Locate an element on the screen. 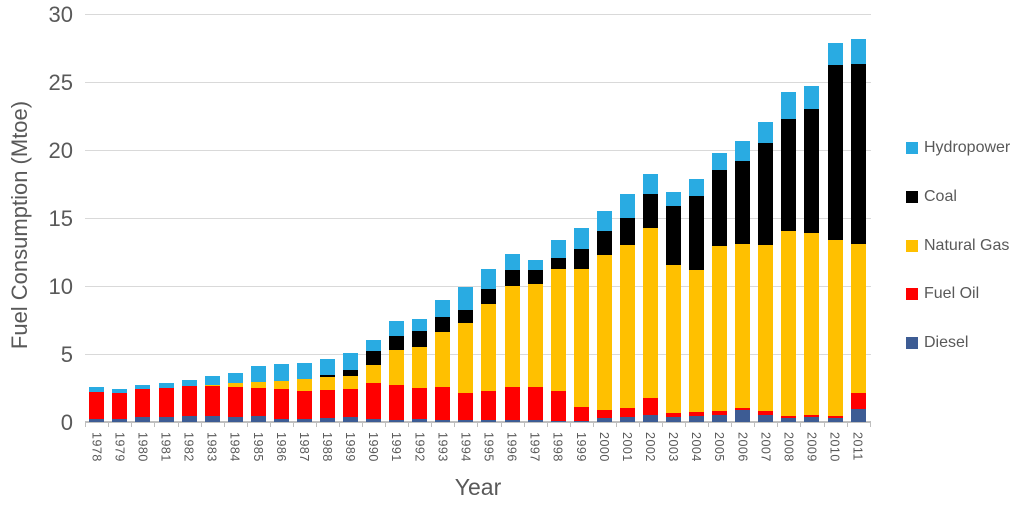 The width and height of the screenshot is (1024, 506). x-tick-label: 1994 is located at coordinates (465, 447).